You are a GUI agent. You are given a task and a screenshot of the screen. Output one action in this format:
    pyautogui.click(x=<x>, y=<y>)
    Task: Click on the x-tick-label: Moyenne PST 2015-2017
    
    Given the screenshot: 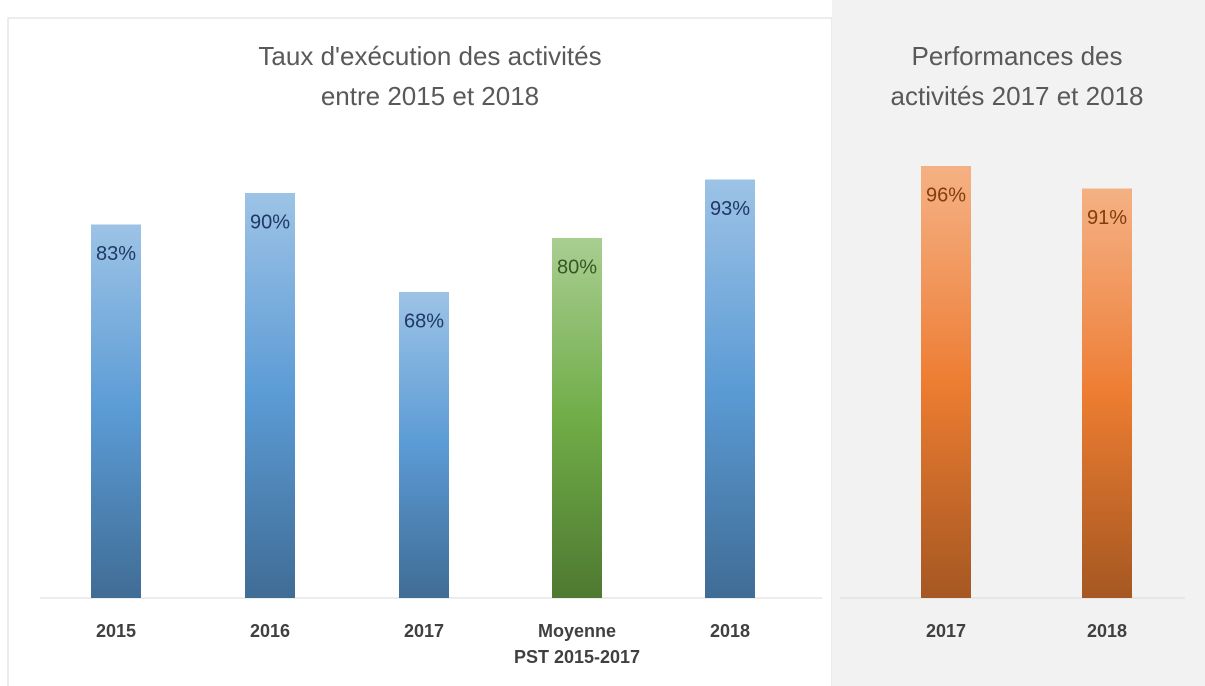 What is the action you would take?
    pyautogui.click(x=577, y=644)
    